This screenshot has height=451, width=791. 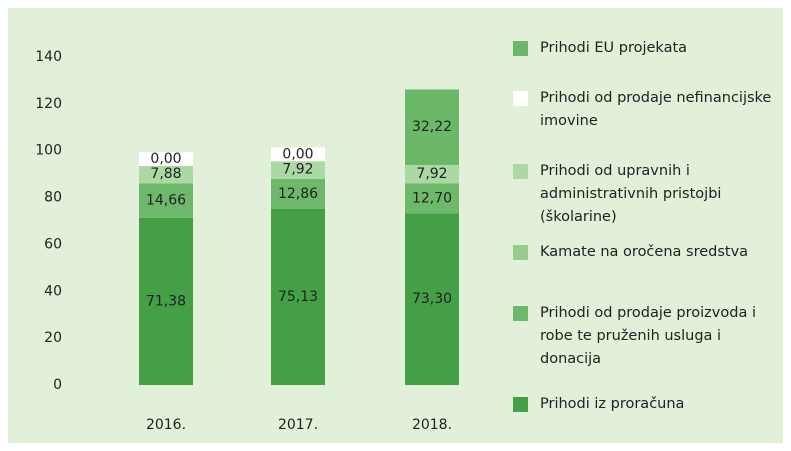 I want to click on legend-label: Kamate na oročena sredstva, so click(x=644, y=252).